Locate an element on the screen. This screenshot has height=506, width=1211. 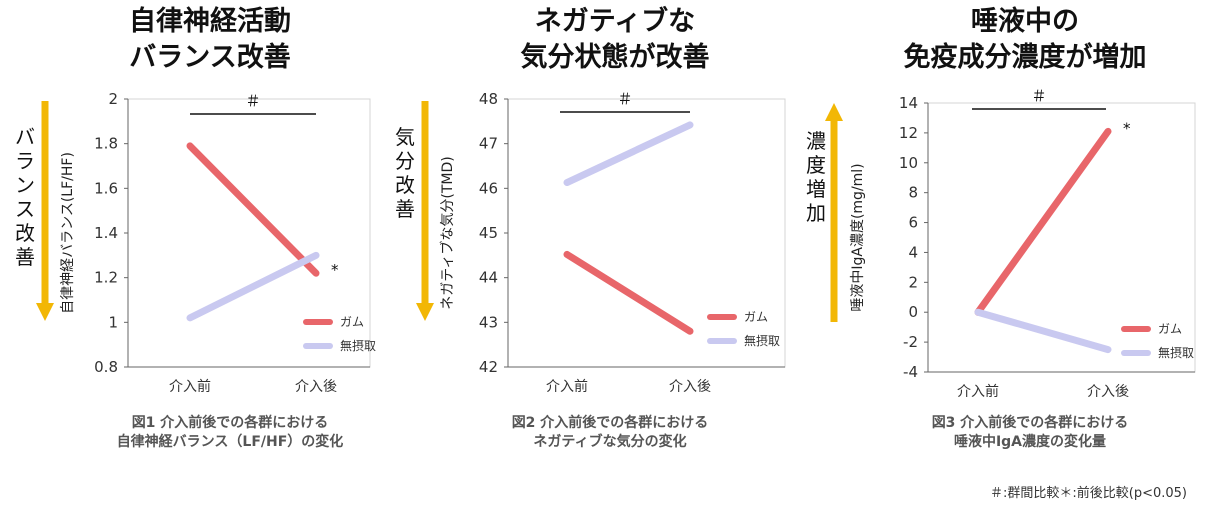
chart-1-post-mark: * is located at coordinates (335, 270).